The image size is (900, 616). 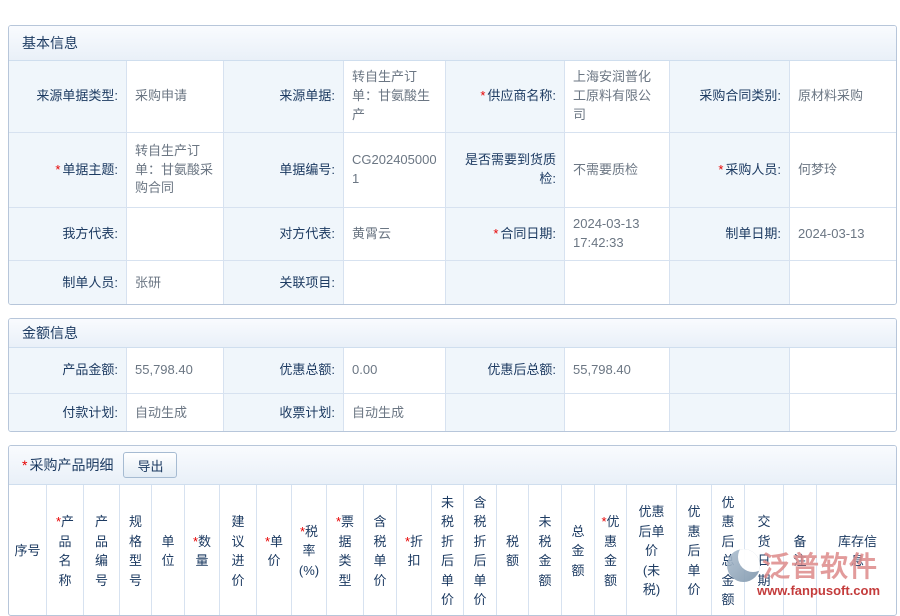 I want to click on header-label: 优惠金额, so click(x=611, y=551).